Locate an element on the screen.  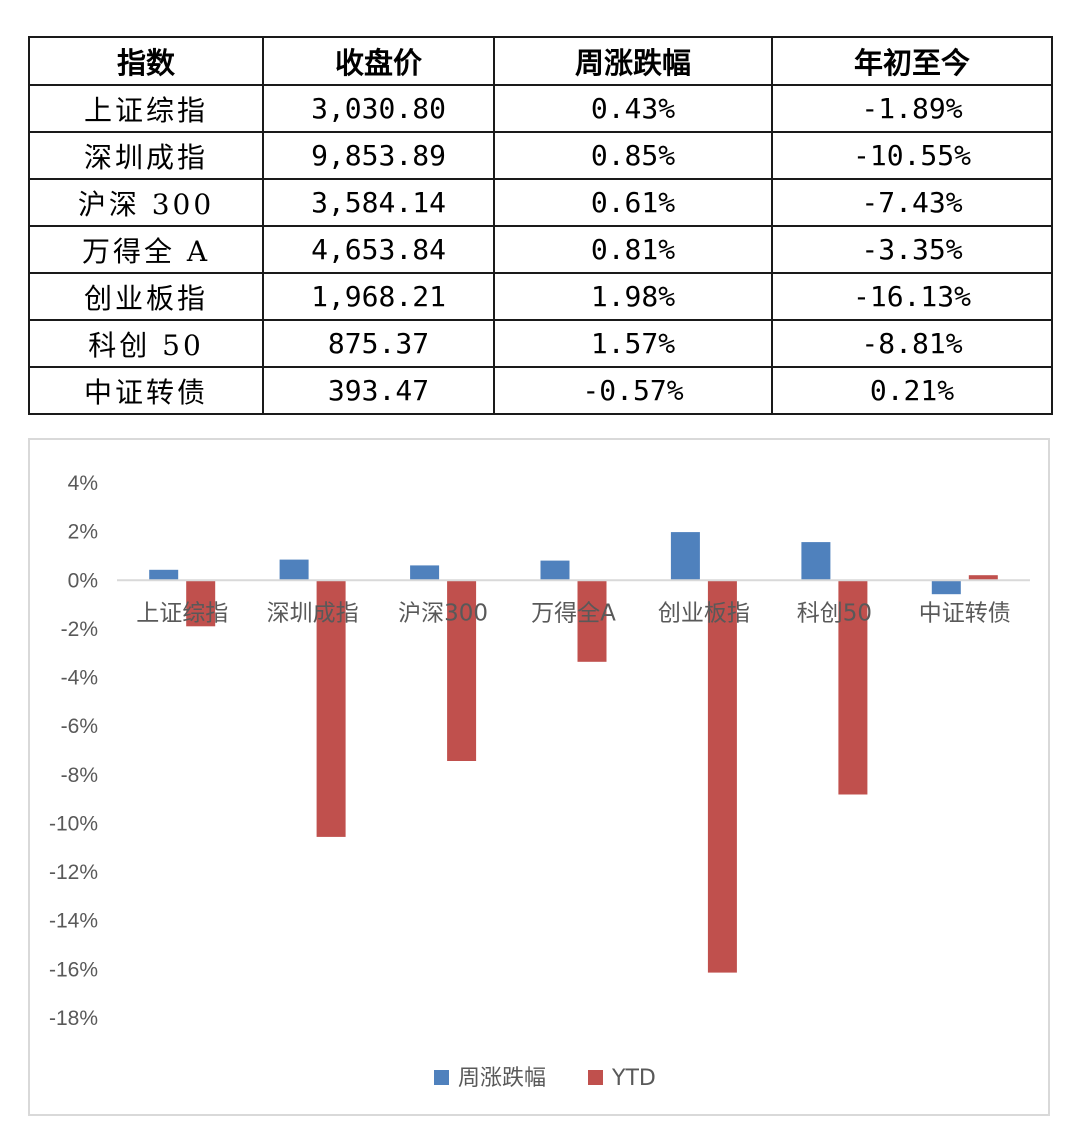
y-tick-label: -4% is located at coordinates (79, 678).